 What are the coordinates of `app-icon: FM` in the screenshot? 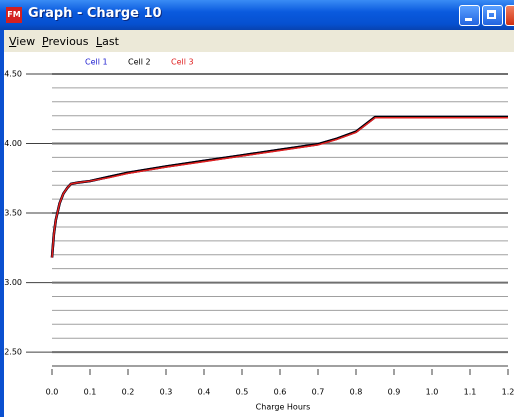 It's located at (14, 15).